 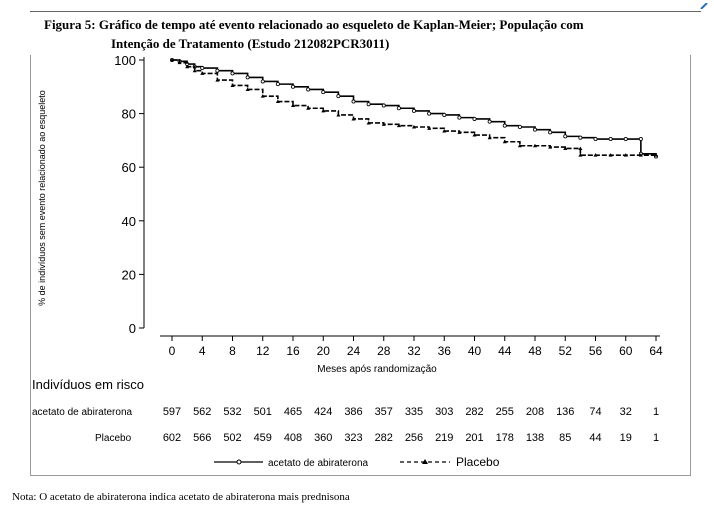 What do you see at coordinates (505, 438) in the screenshot?
I see `risk-value: 178` at bounding box center [505, 438].